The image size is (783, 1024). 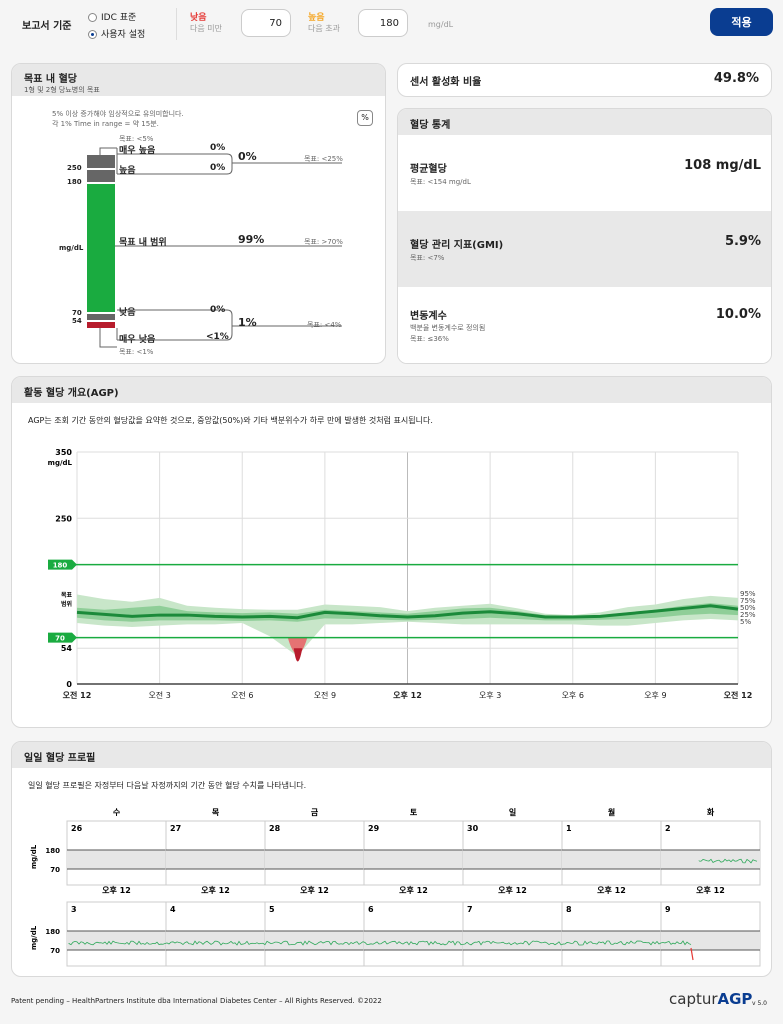 What do you see at coordinates (127, 313) in the screenshot?
I see `low-label: 낮음` at bounding box center [127, 313].